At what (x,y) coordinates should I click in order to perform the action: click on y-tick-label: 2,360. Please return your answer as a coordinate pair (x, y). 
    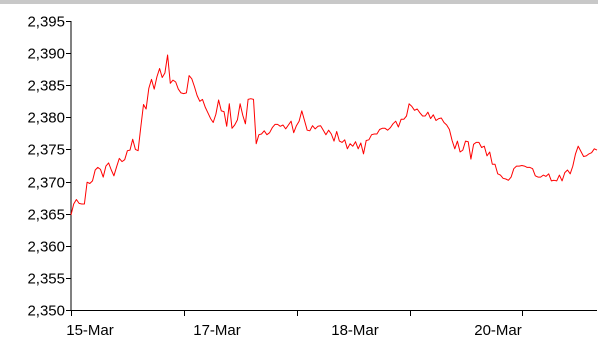
    Looking at the image, I should click on (46, 247).